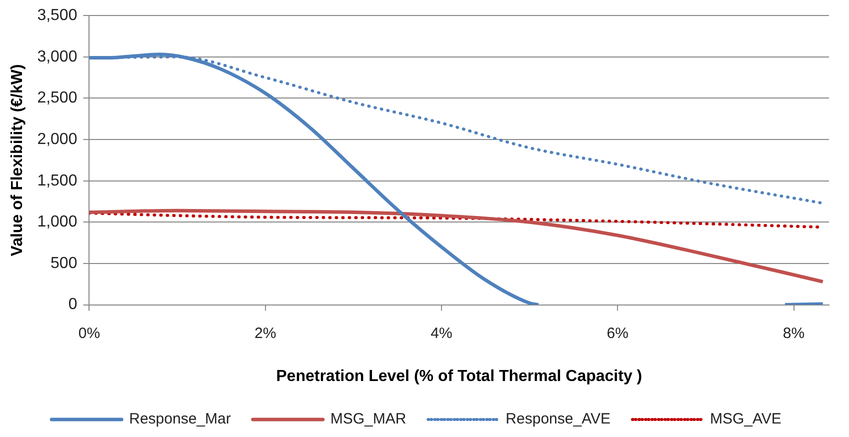 Image resolution: width=849 pixels, height=437 pixels. I want to click on y-tick-label: 3,000, so click(57, 57).